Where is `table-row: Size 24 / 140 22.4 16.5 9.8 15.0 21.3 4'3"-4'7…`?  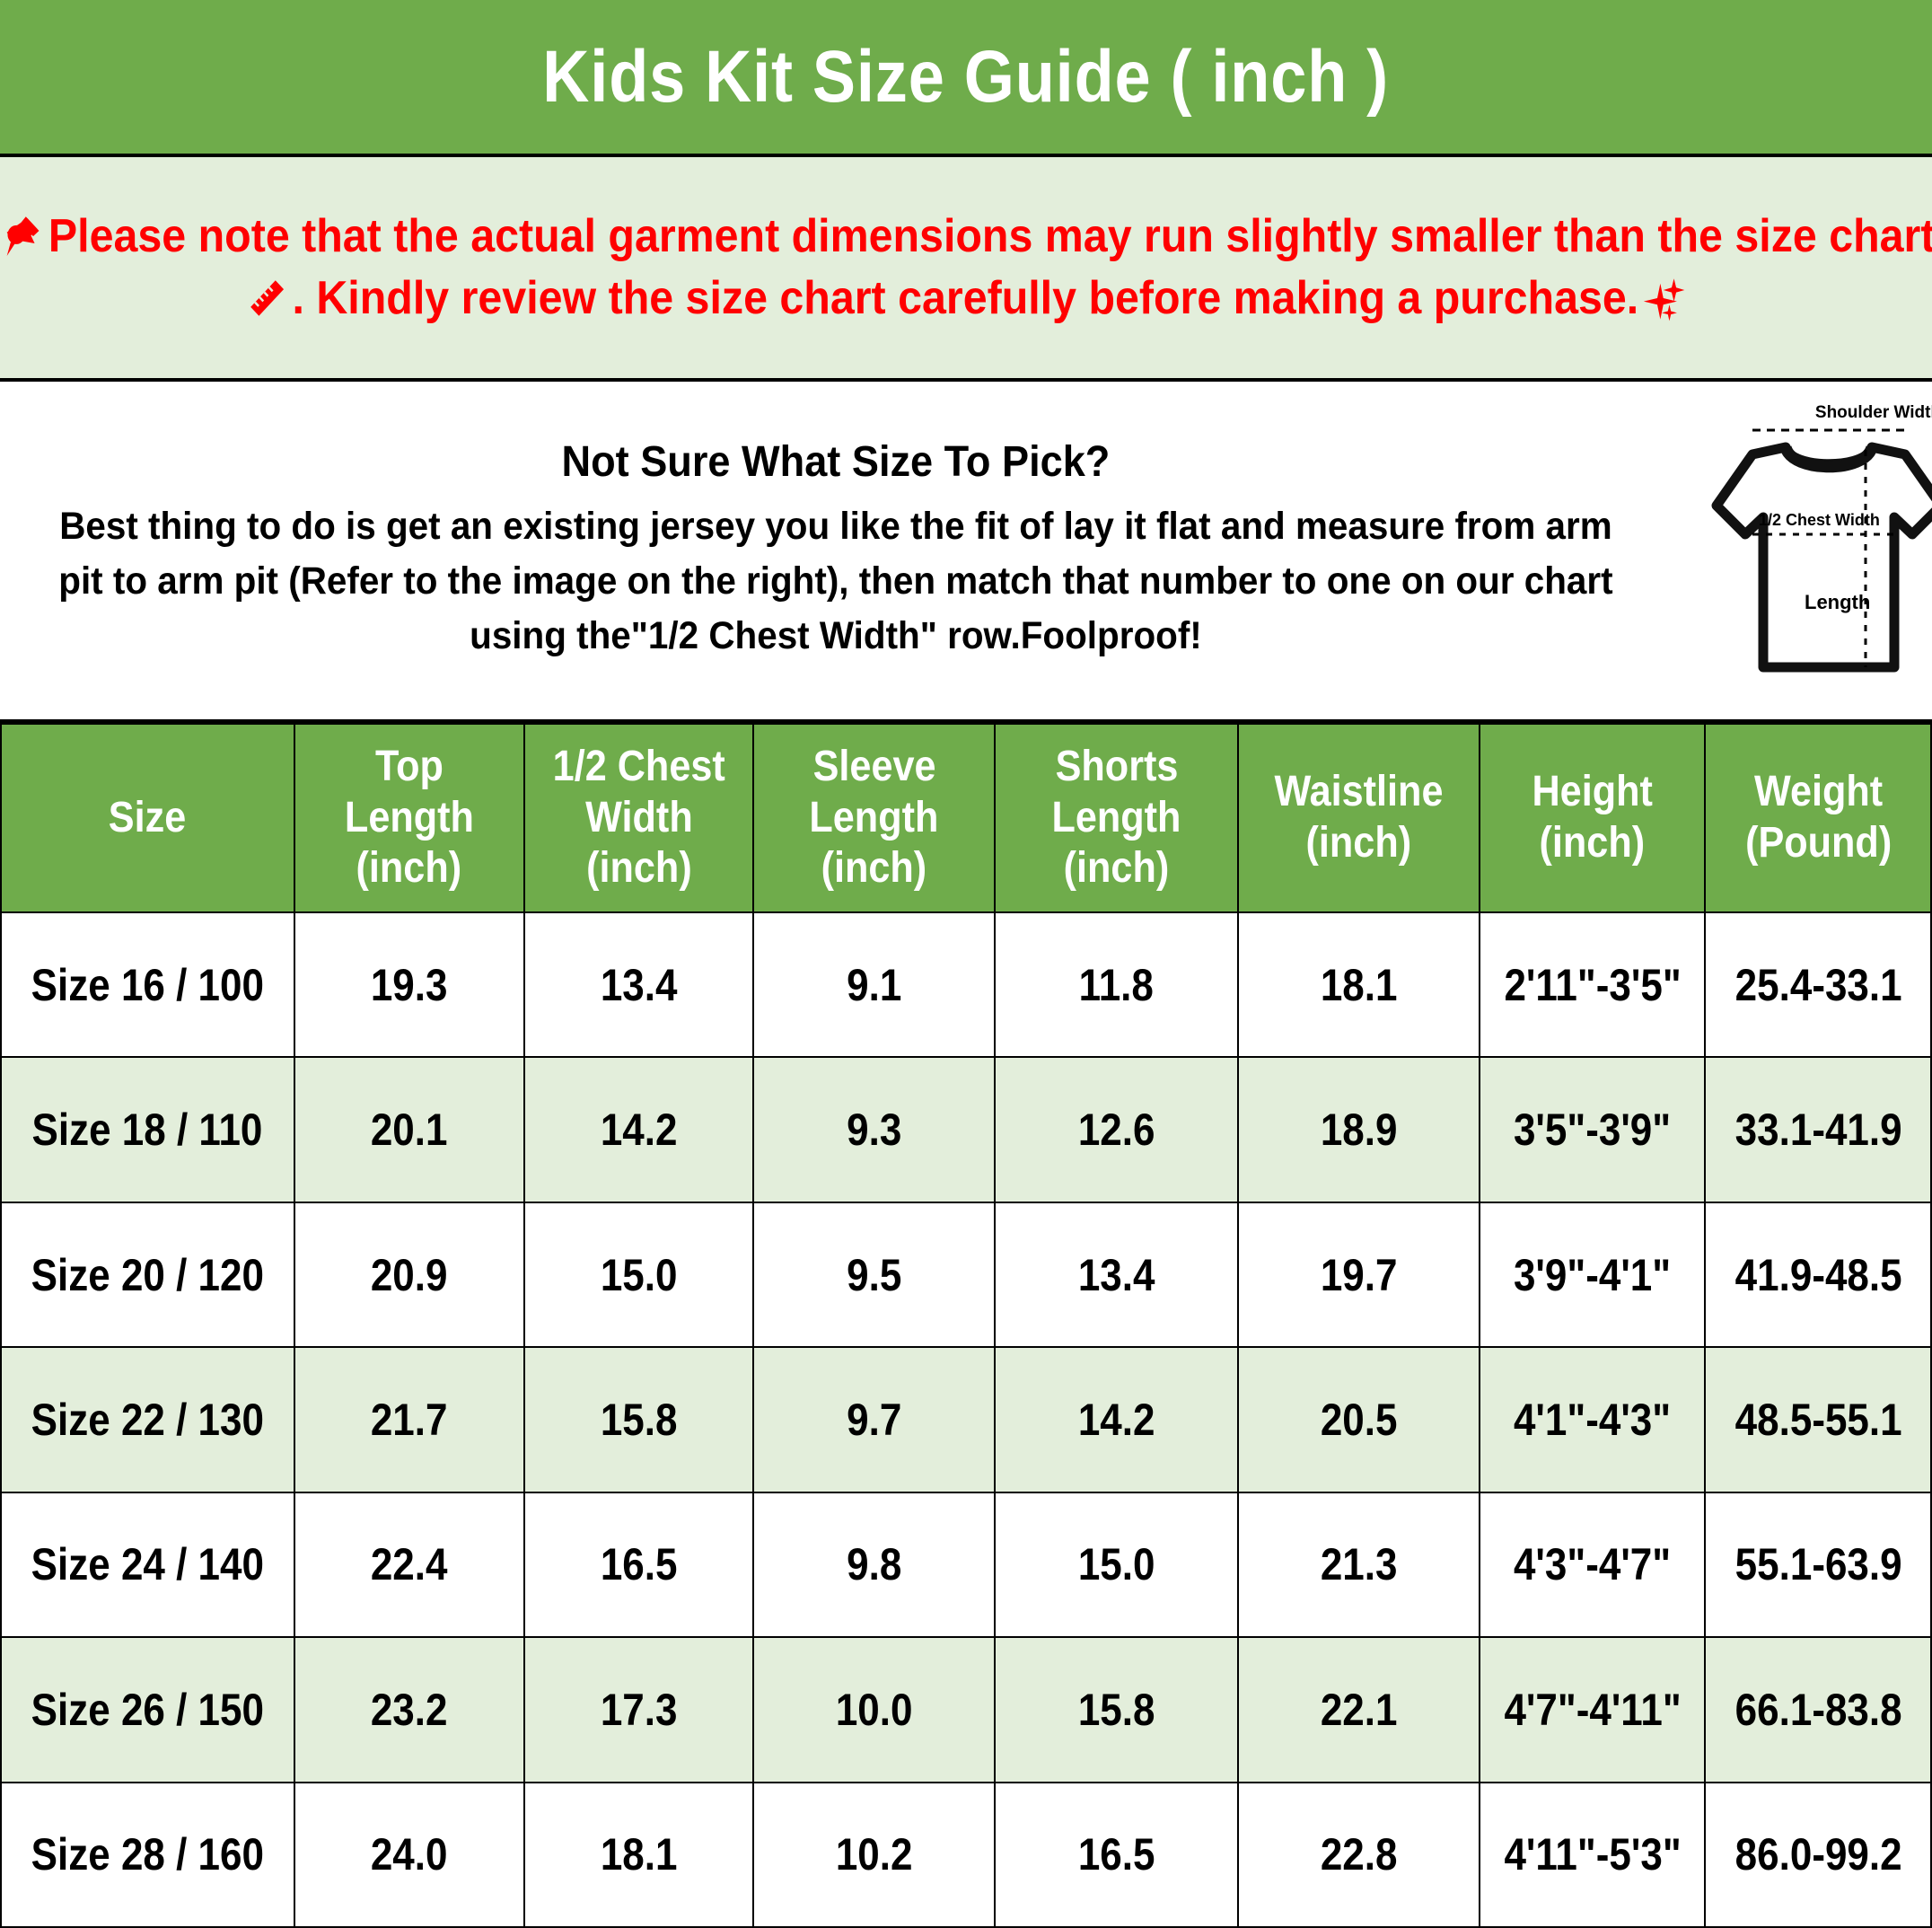
table-row: Size 24 / 140 22.4 16.5 9.8 15.0 21.3 4'3"-4'7… is located at coordinates (966, 1565).